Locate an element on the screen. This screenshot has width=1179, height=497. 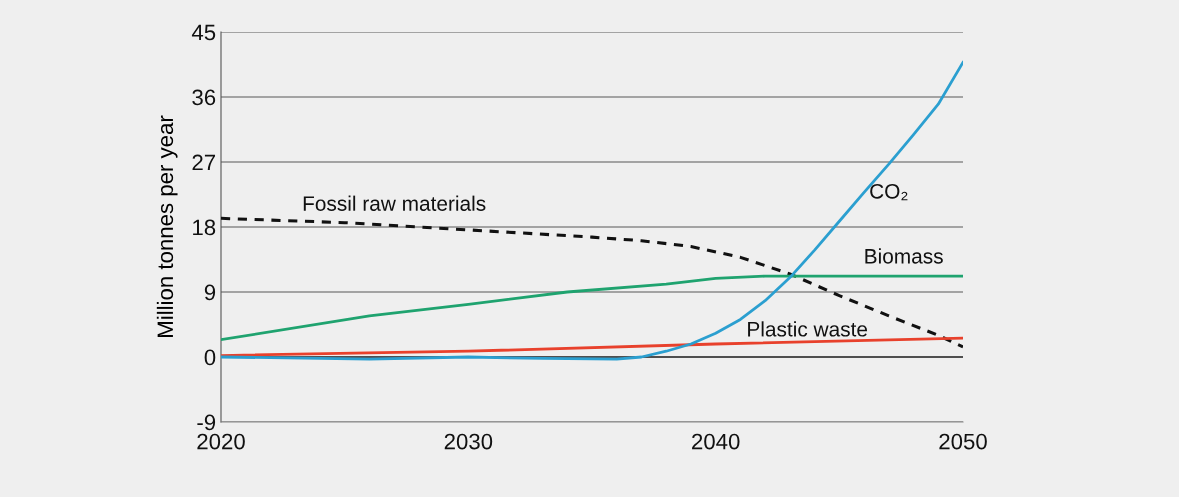
x-tick-label: 2050 is located at coordinates (963, 441).